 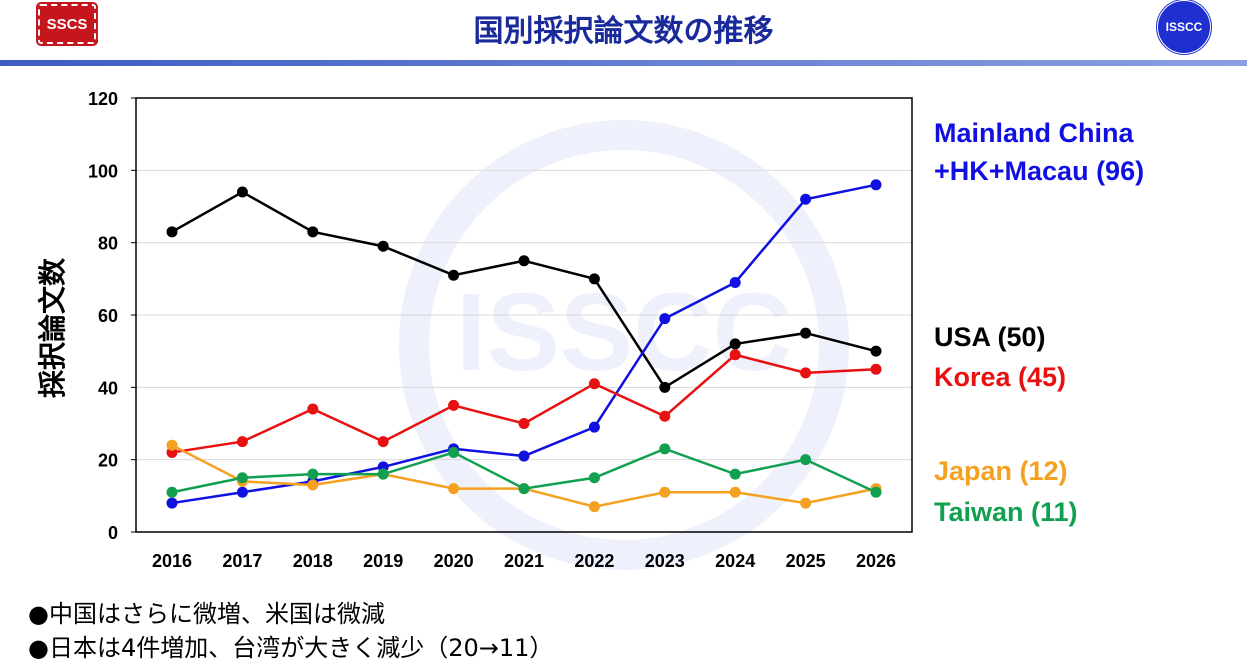 I want to click on y-tick-label: 20, so click(x=108, y=461).